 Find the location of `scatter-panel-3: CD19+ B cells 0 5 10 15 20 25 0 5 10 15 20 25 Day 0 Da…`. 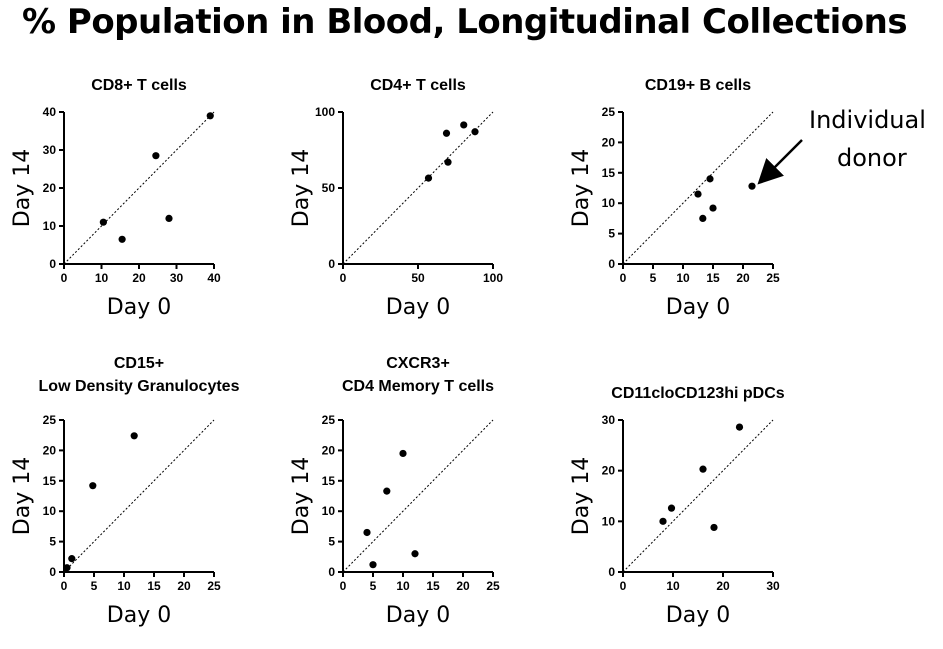

scatter-panel-3: CD19+ B cells 0 5 10 15 20 25 0 5 10 15 20 25 Day 0 Da… is located at coordinates (674, 198).